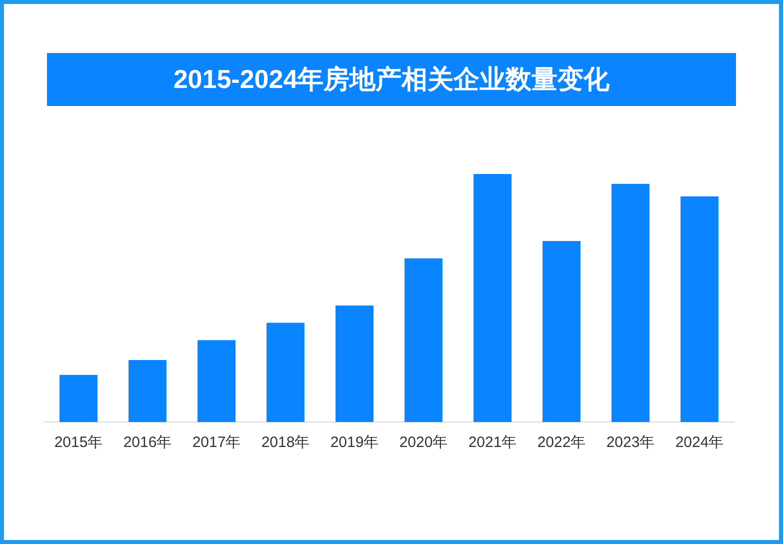 Image resolution: width=783 pixels, height=544 pixels. I want to click on x-tick-label: 2015年, so click(78, 443).